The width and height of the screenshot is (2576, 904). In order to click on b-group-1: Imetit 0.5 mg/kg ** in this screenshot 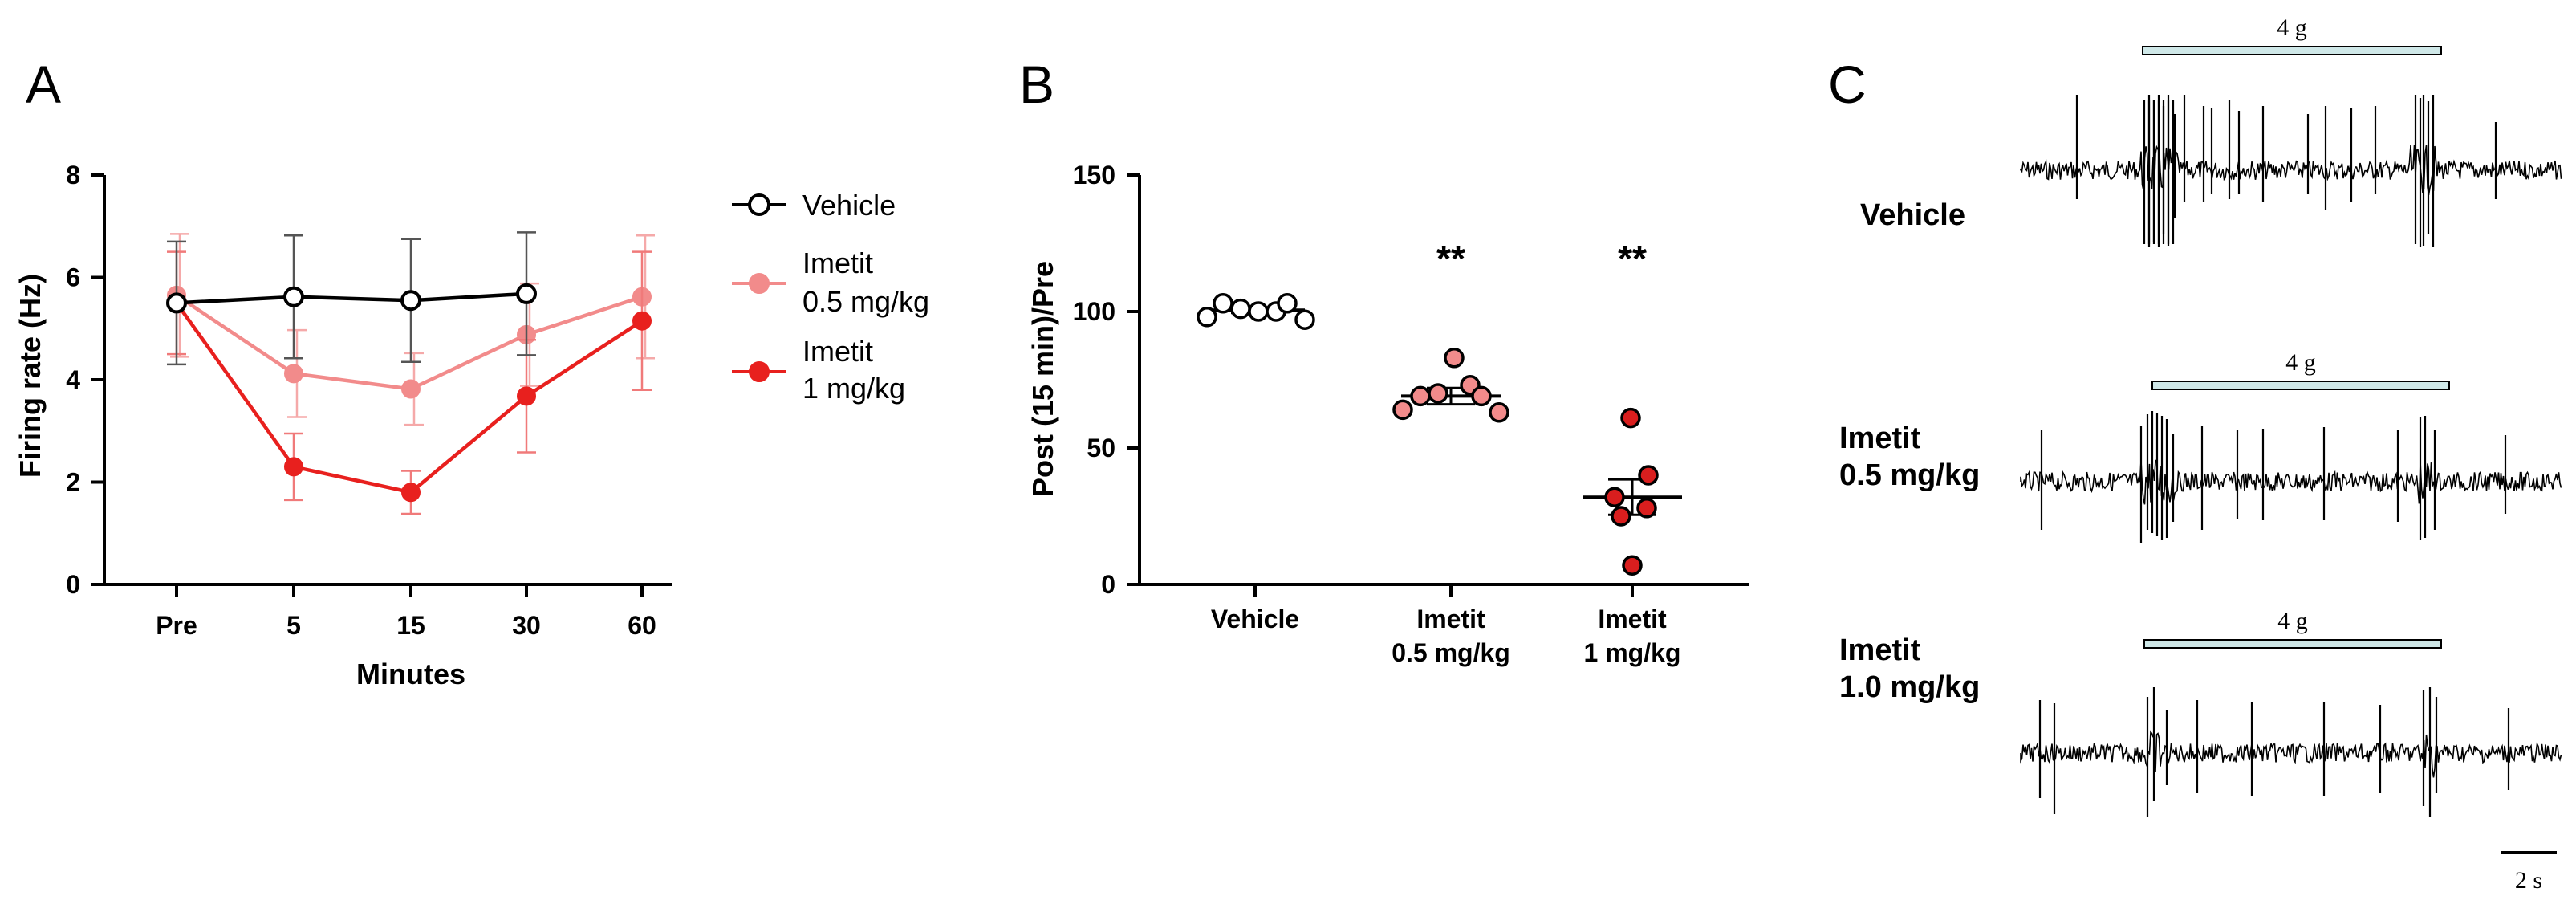, I will do `click(1451, 453)`.